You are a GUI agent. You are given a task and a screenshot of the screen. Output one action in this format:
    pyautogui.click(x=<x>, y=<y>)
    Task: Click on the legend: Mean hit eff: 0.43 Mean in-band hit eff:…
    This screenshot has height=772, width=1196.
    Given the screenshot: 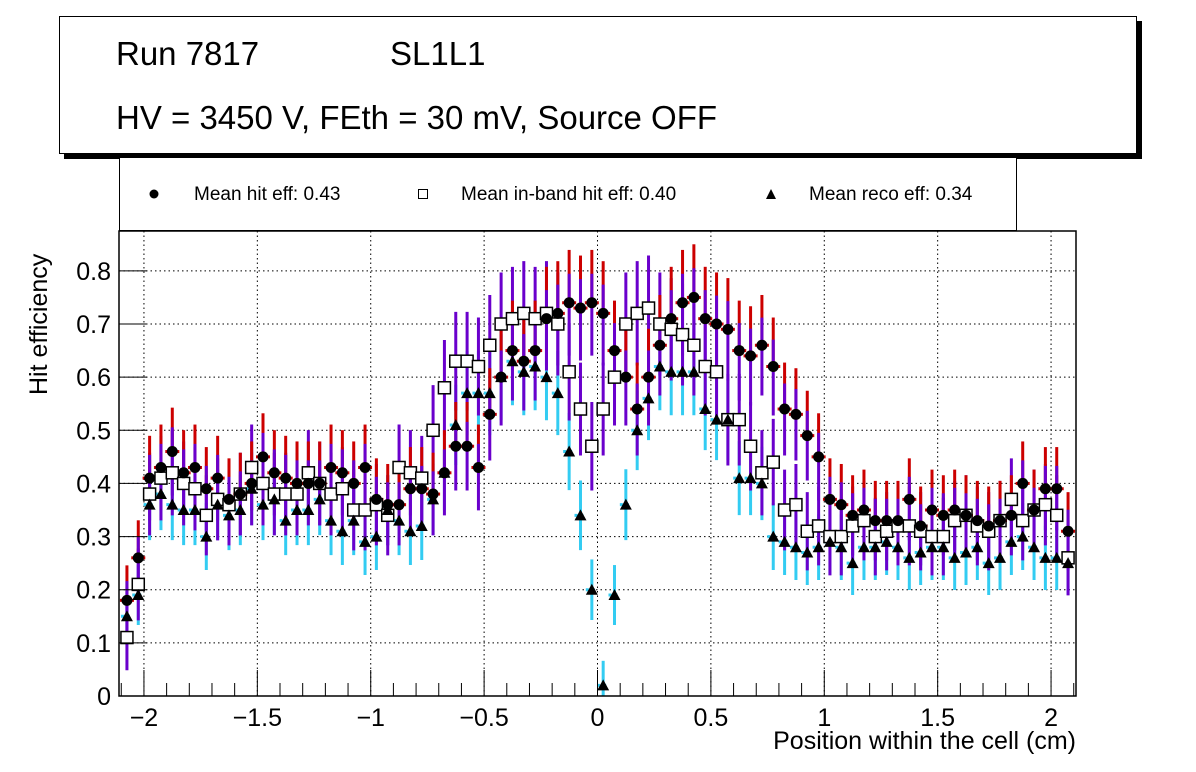 What is the action you would take?
    pyautogui.click(x=568, y=194)
    